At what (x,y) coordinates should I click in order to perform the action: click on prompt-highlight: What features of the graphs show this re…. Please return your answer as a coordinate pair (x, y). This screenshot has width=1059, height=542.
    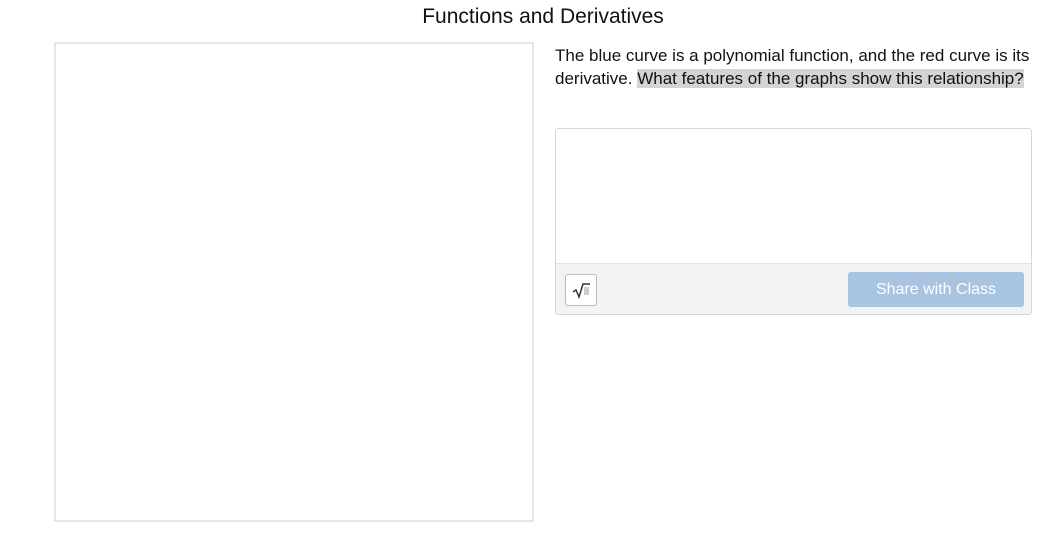
    Looking at the image, I should click on (830, 78).